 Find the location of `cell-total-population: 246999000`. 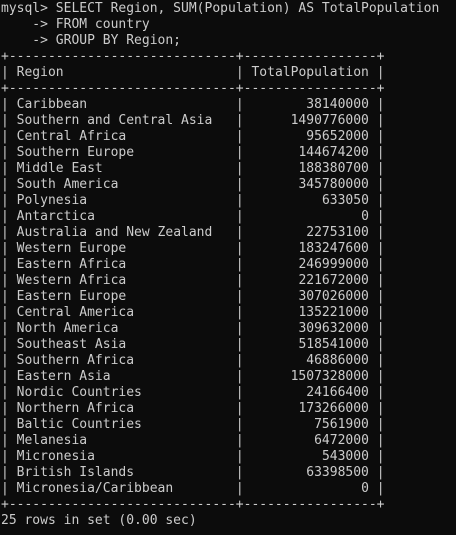

cell-total-population: 246999000 is located at coordinates (333, 264).